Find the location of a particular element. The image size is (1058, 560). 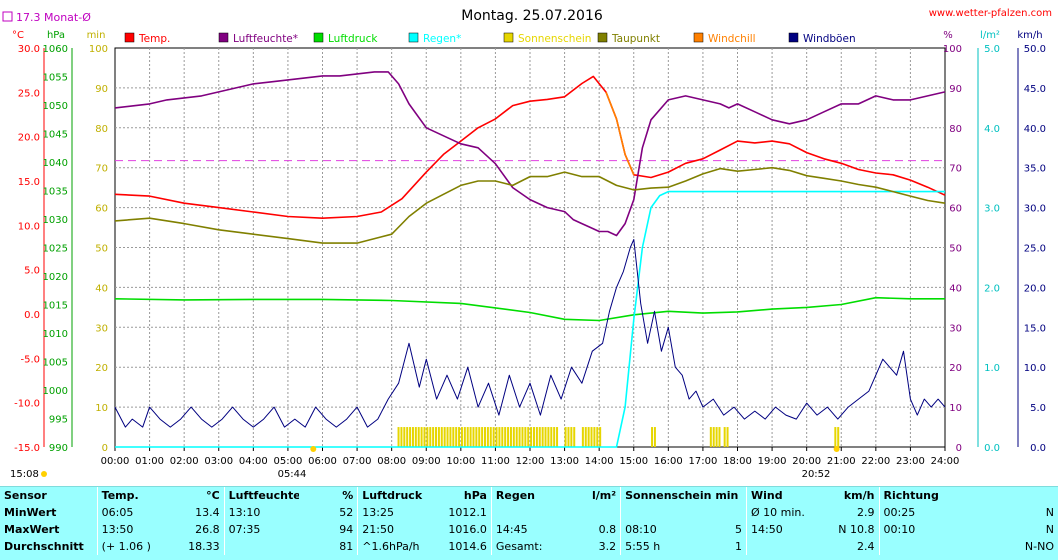

pressure-axis-tick-label: 1010 is located at coordinates (55, 334).